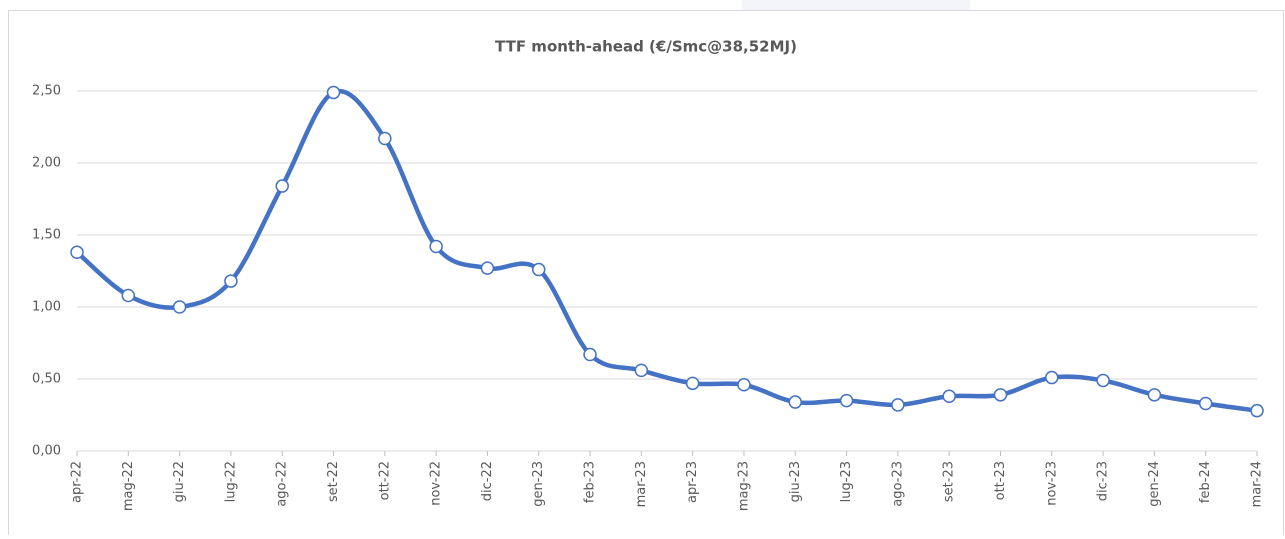  What do you see at coordinates (436, 483) in the screenshot?
I see `x-tick-label: nov-22` at bounding box center [436, 483].